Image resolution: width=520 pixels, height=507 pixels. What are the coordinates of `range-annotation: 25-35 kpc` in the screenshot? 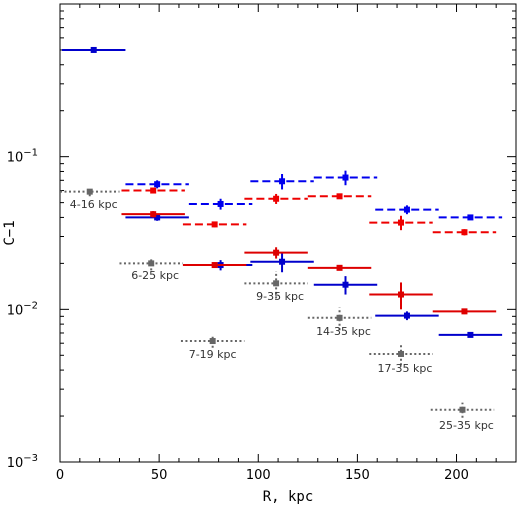 It's located at (466, 425).